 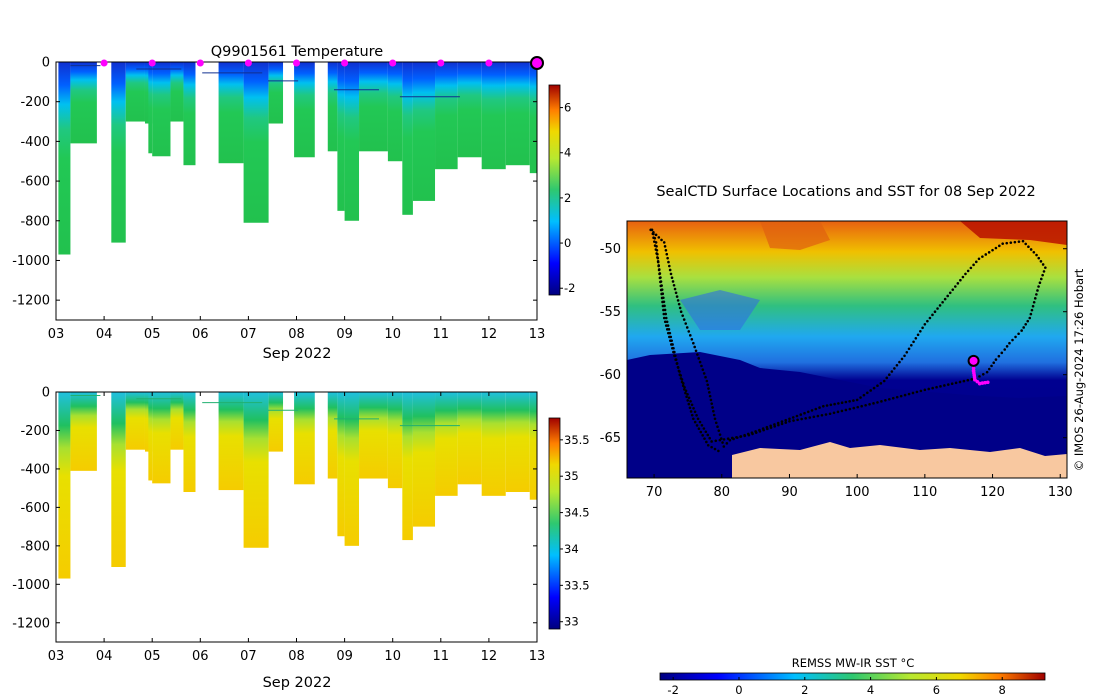 What do you see at coordinates (1013, 233) in the screenshot?
I see `warm-patch` at bounding box center [1013, 233].